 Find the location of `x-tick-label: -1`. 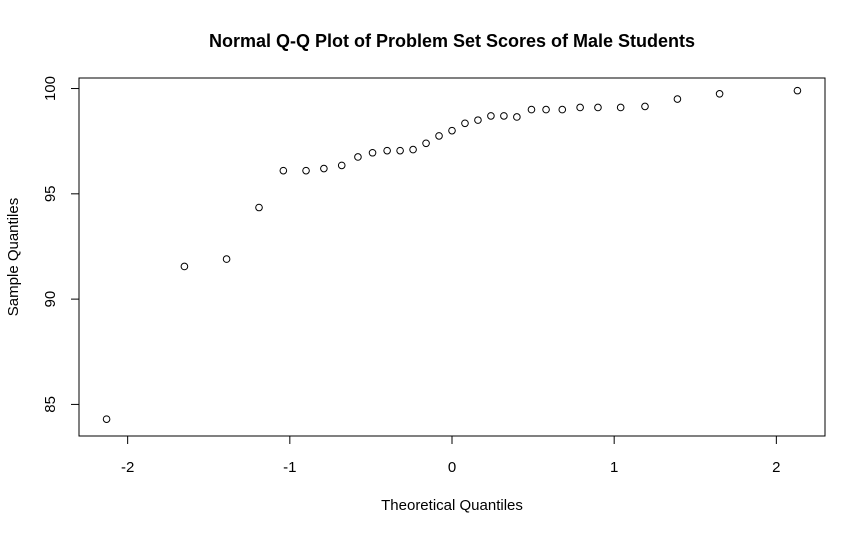

x-tick-label: -1 is located at coordinates (289, 467).